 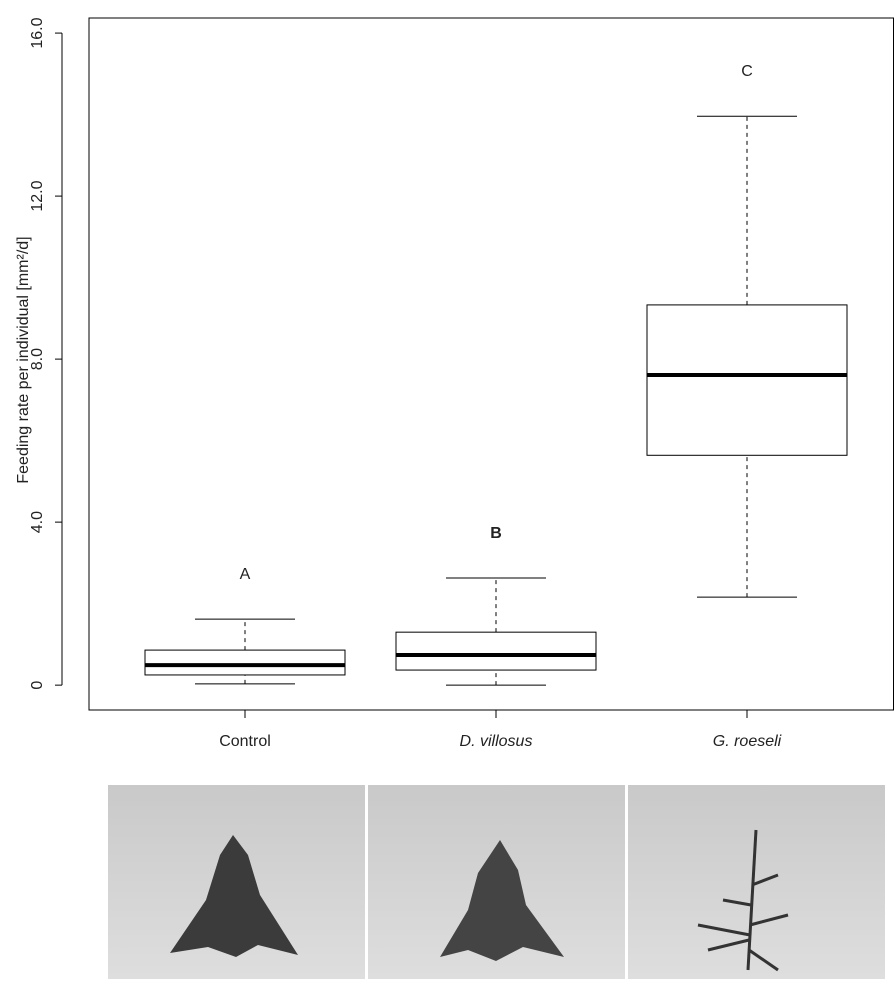 What do you see at coordinates (747, 71) in the screenshot?
I see `annotation: C` at bounding box center [747, 71].